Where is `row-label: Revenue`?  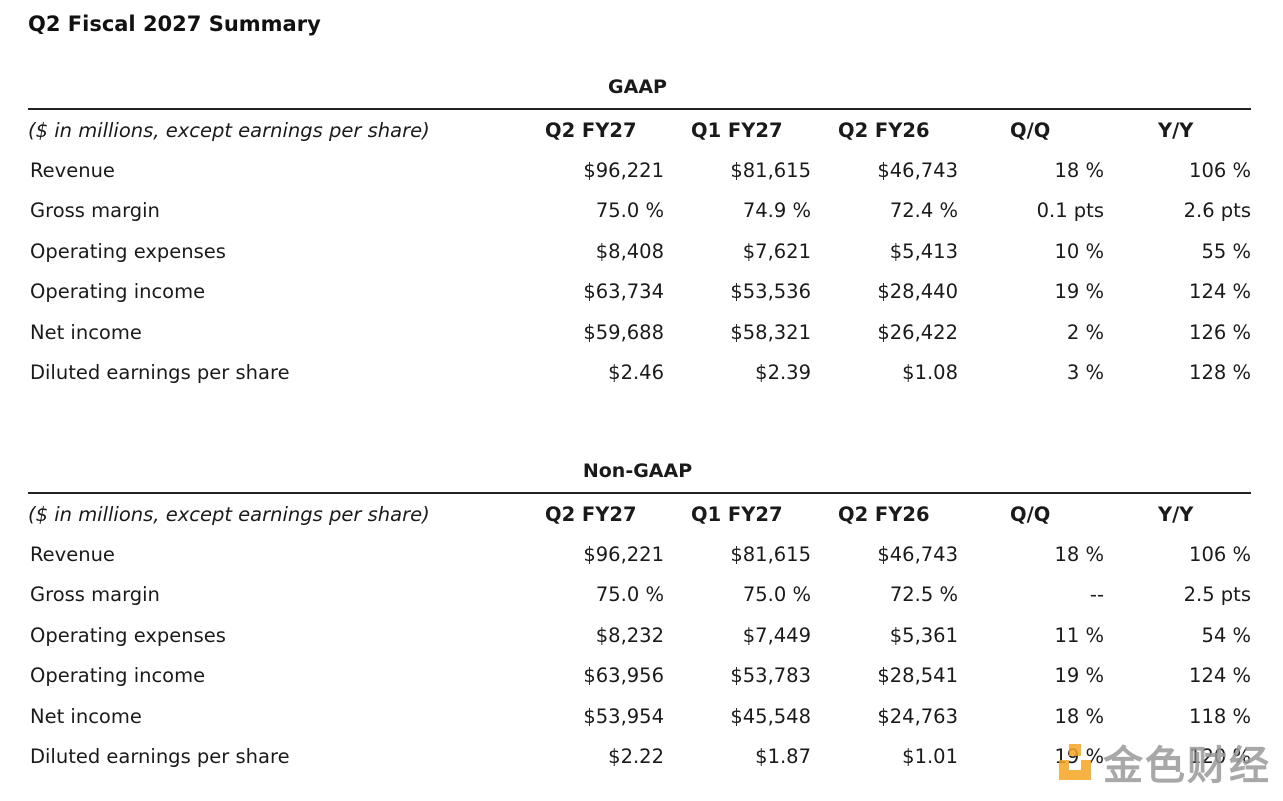
row-label: Revenue is located at coordinates (72, 171).